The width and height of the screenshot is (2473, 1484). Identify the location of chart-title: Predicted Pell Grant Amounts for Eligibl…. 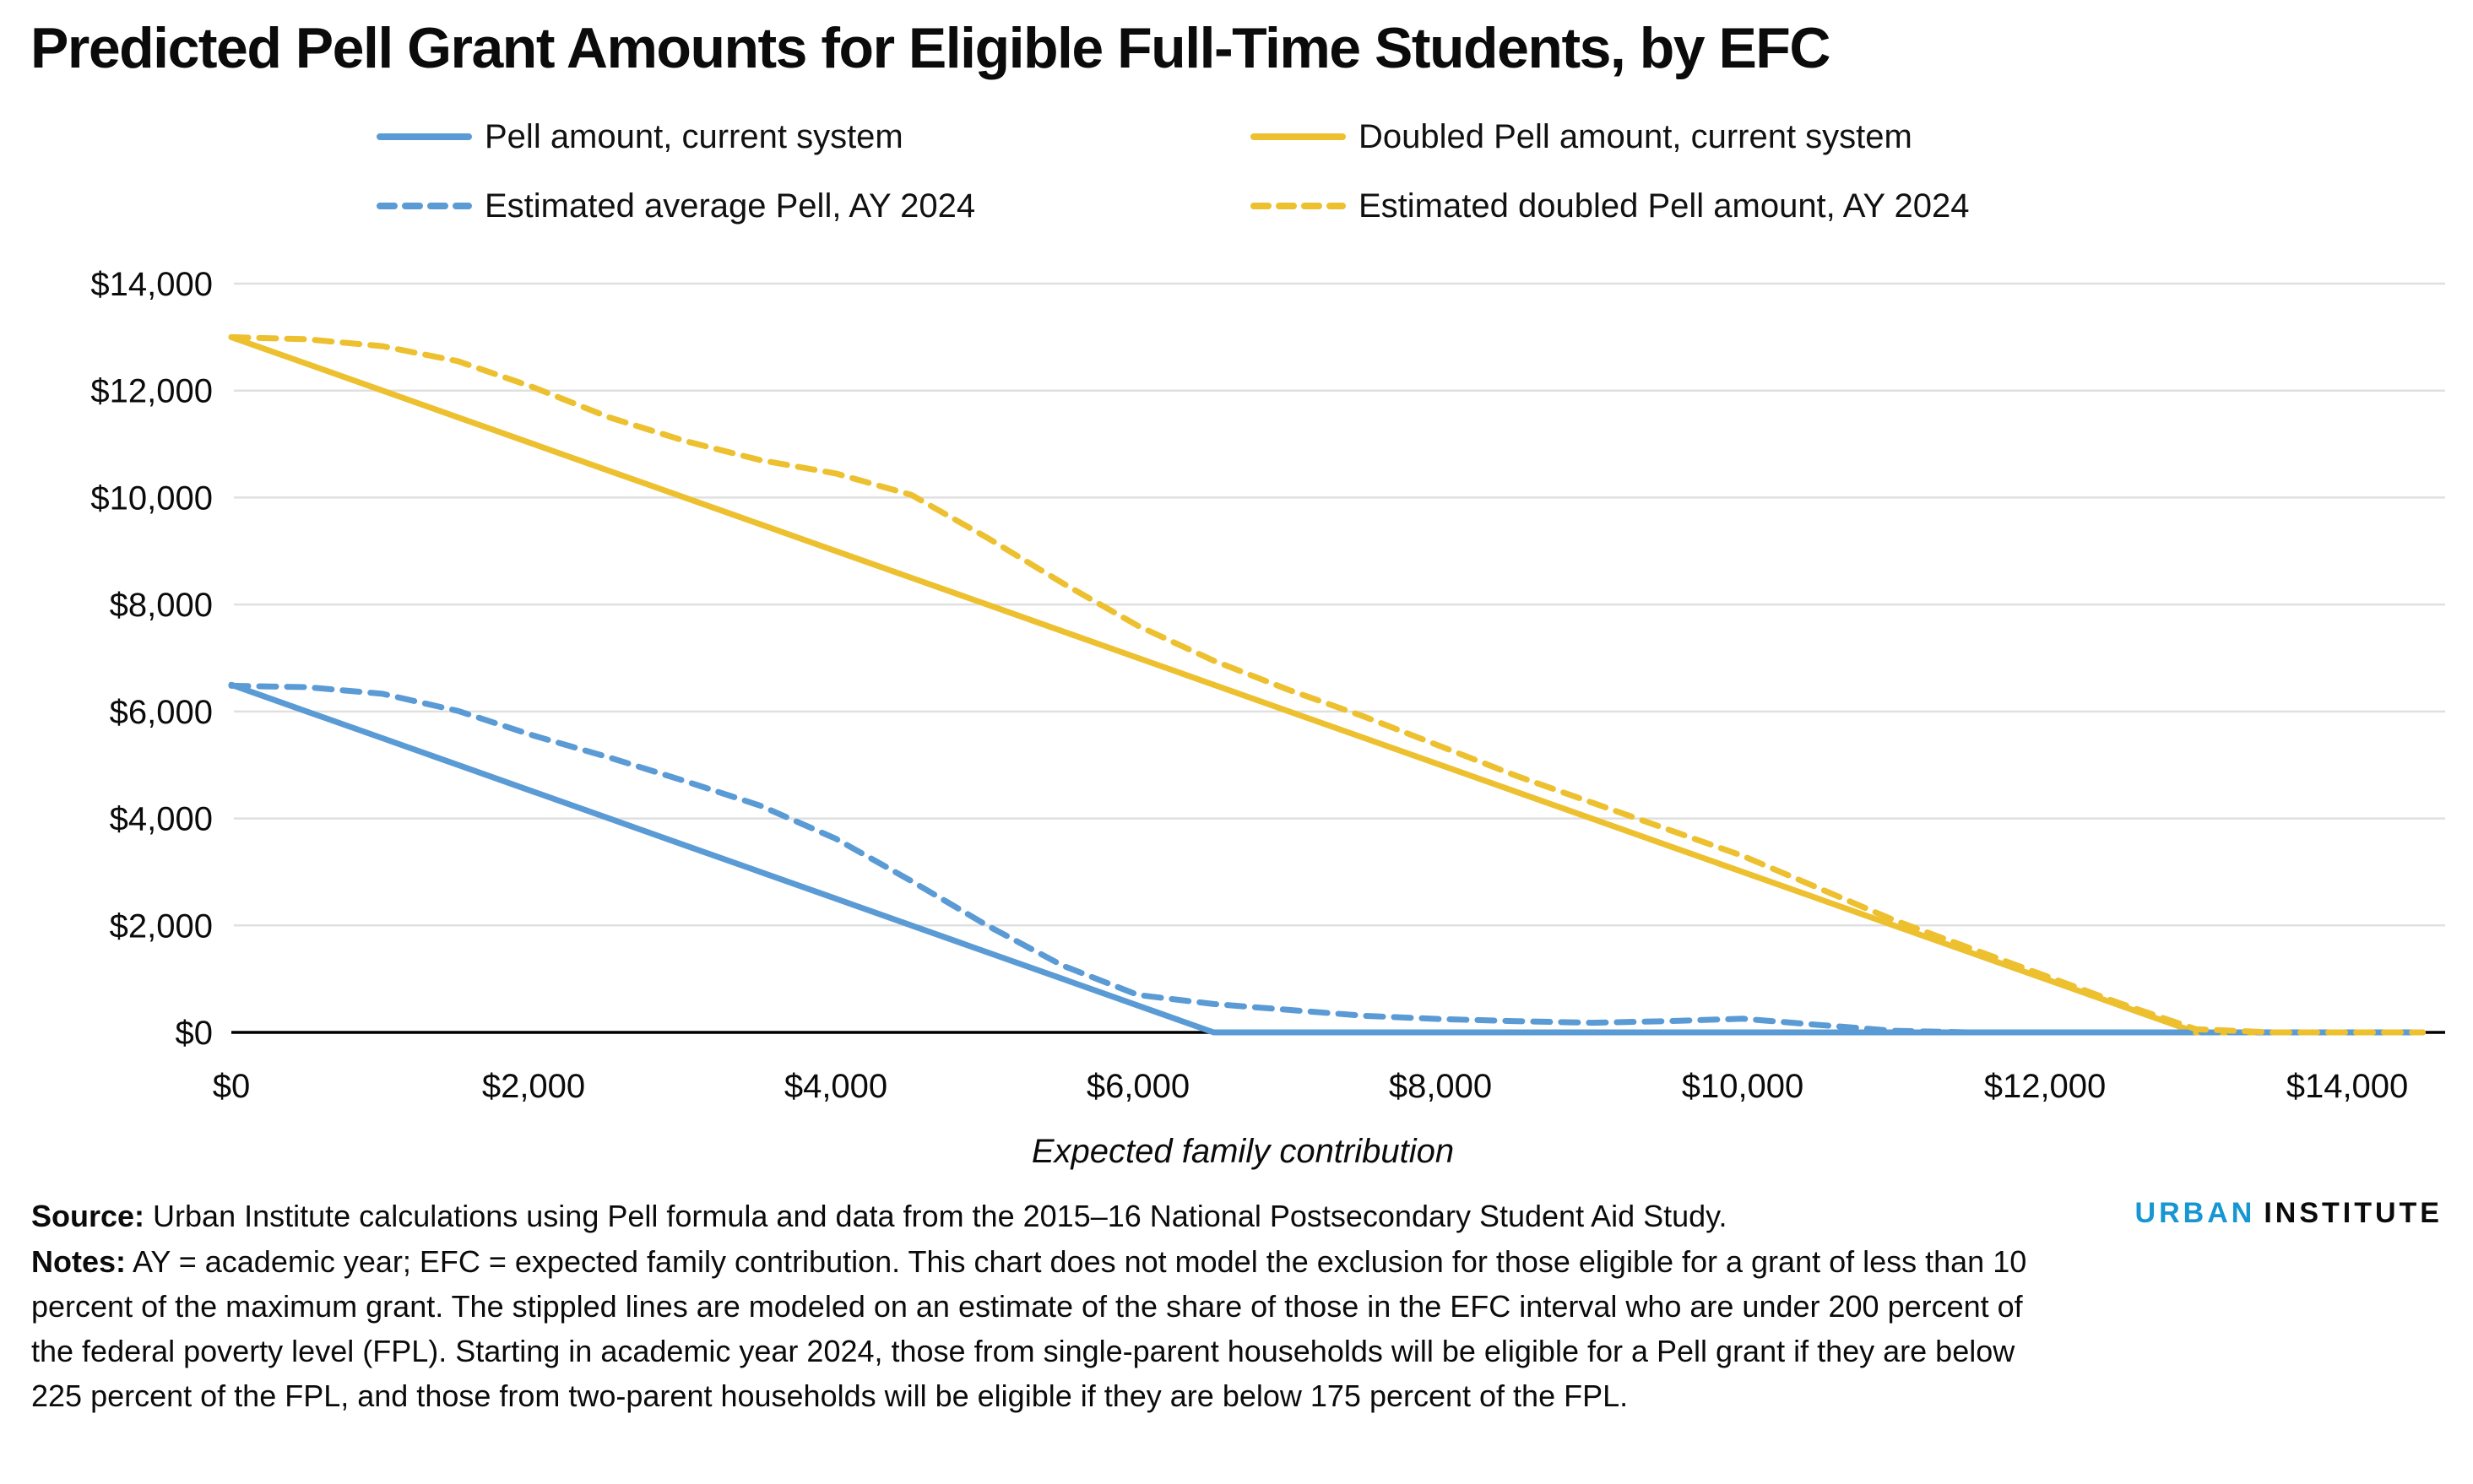
(930, 48).